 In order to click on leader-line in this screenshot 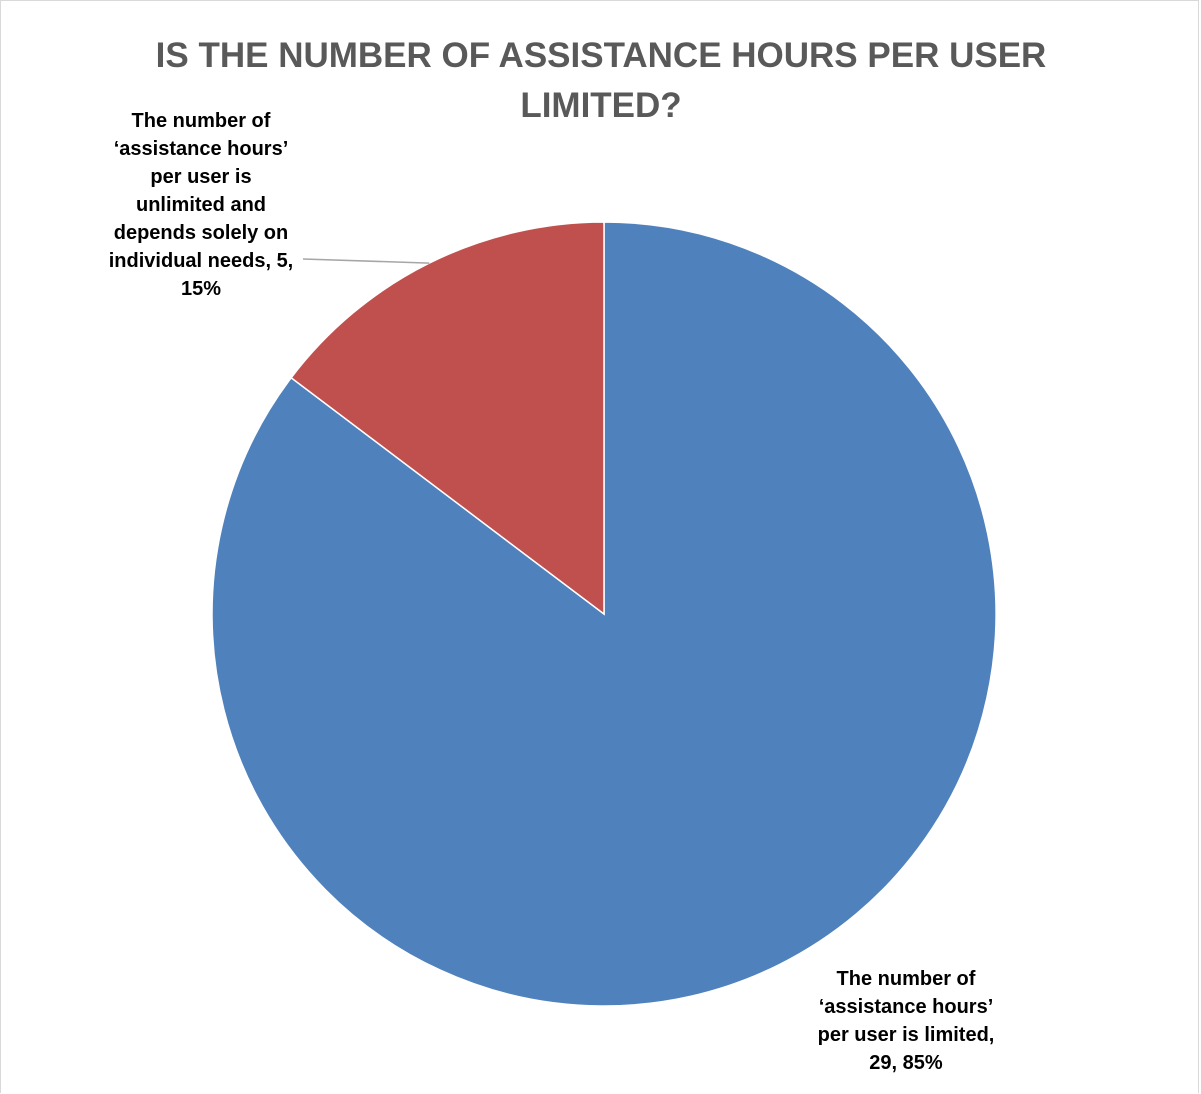, I will do `click(366, 261)`.